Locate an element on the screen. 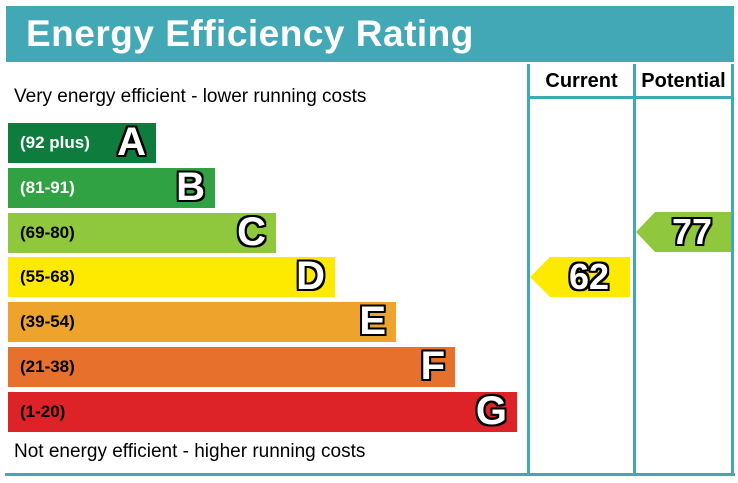 The height and width of the screenshot is (483, 738). current-column-header: Current is located at coordinates (581, 80).